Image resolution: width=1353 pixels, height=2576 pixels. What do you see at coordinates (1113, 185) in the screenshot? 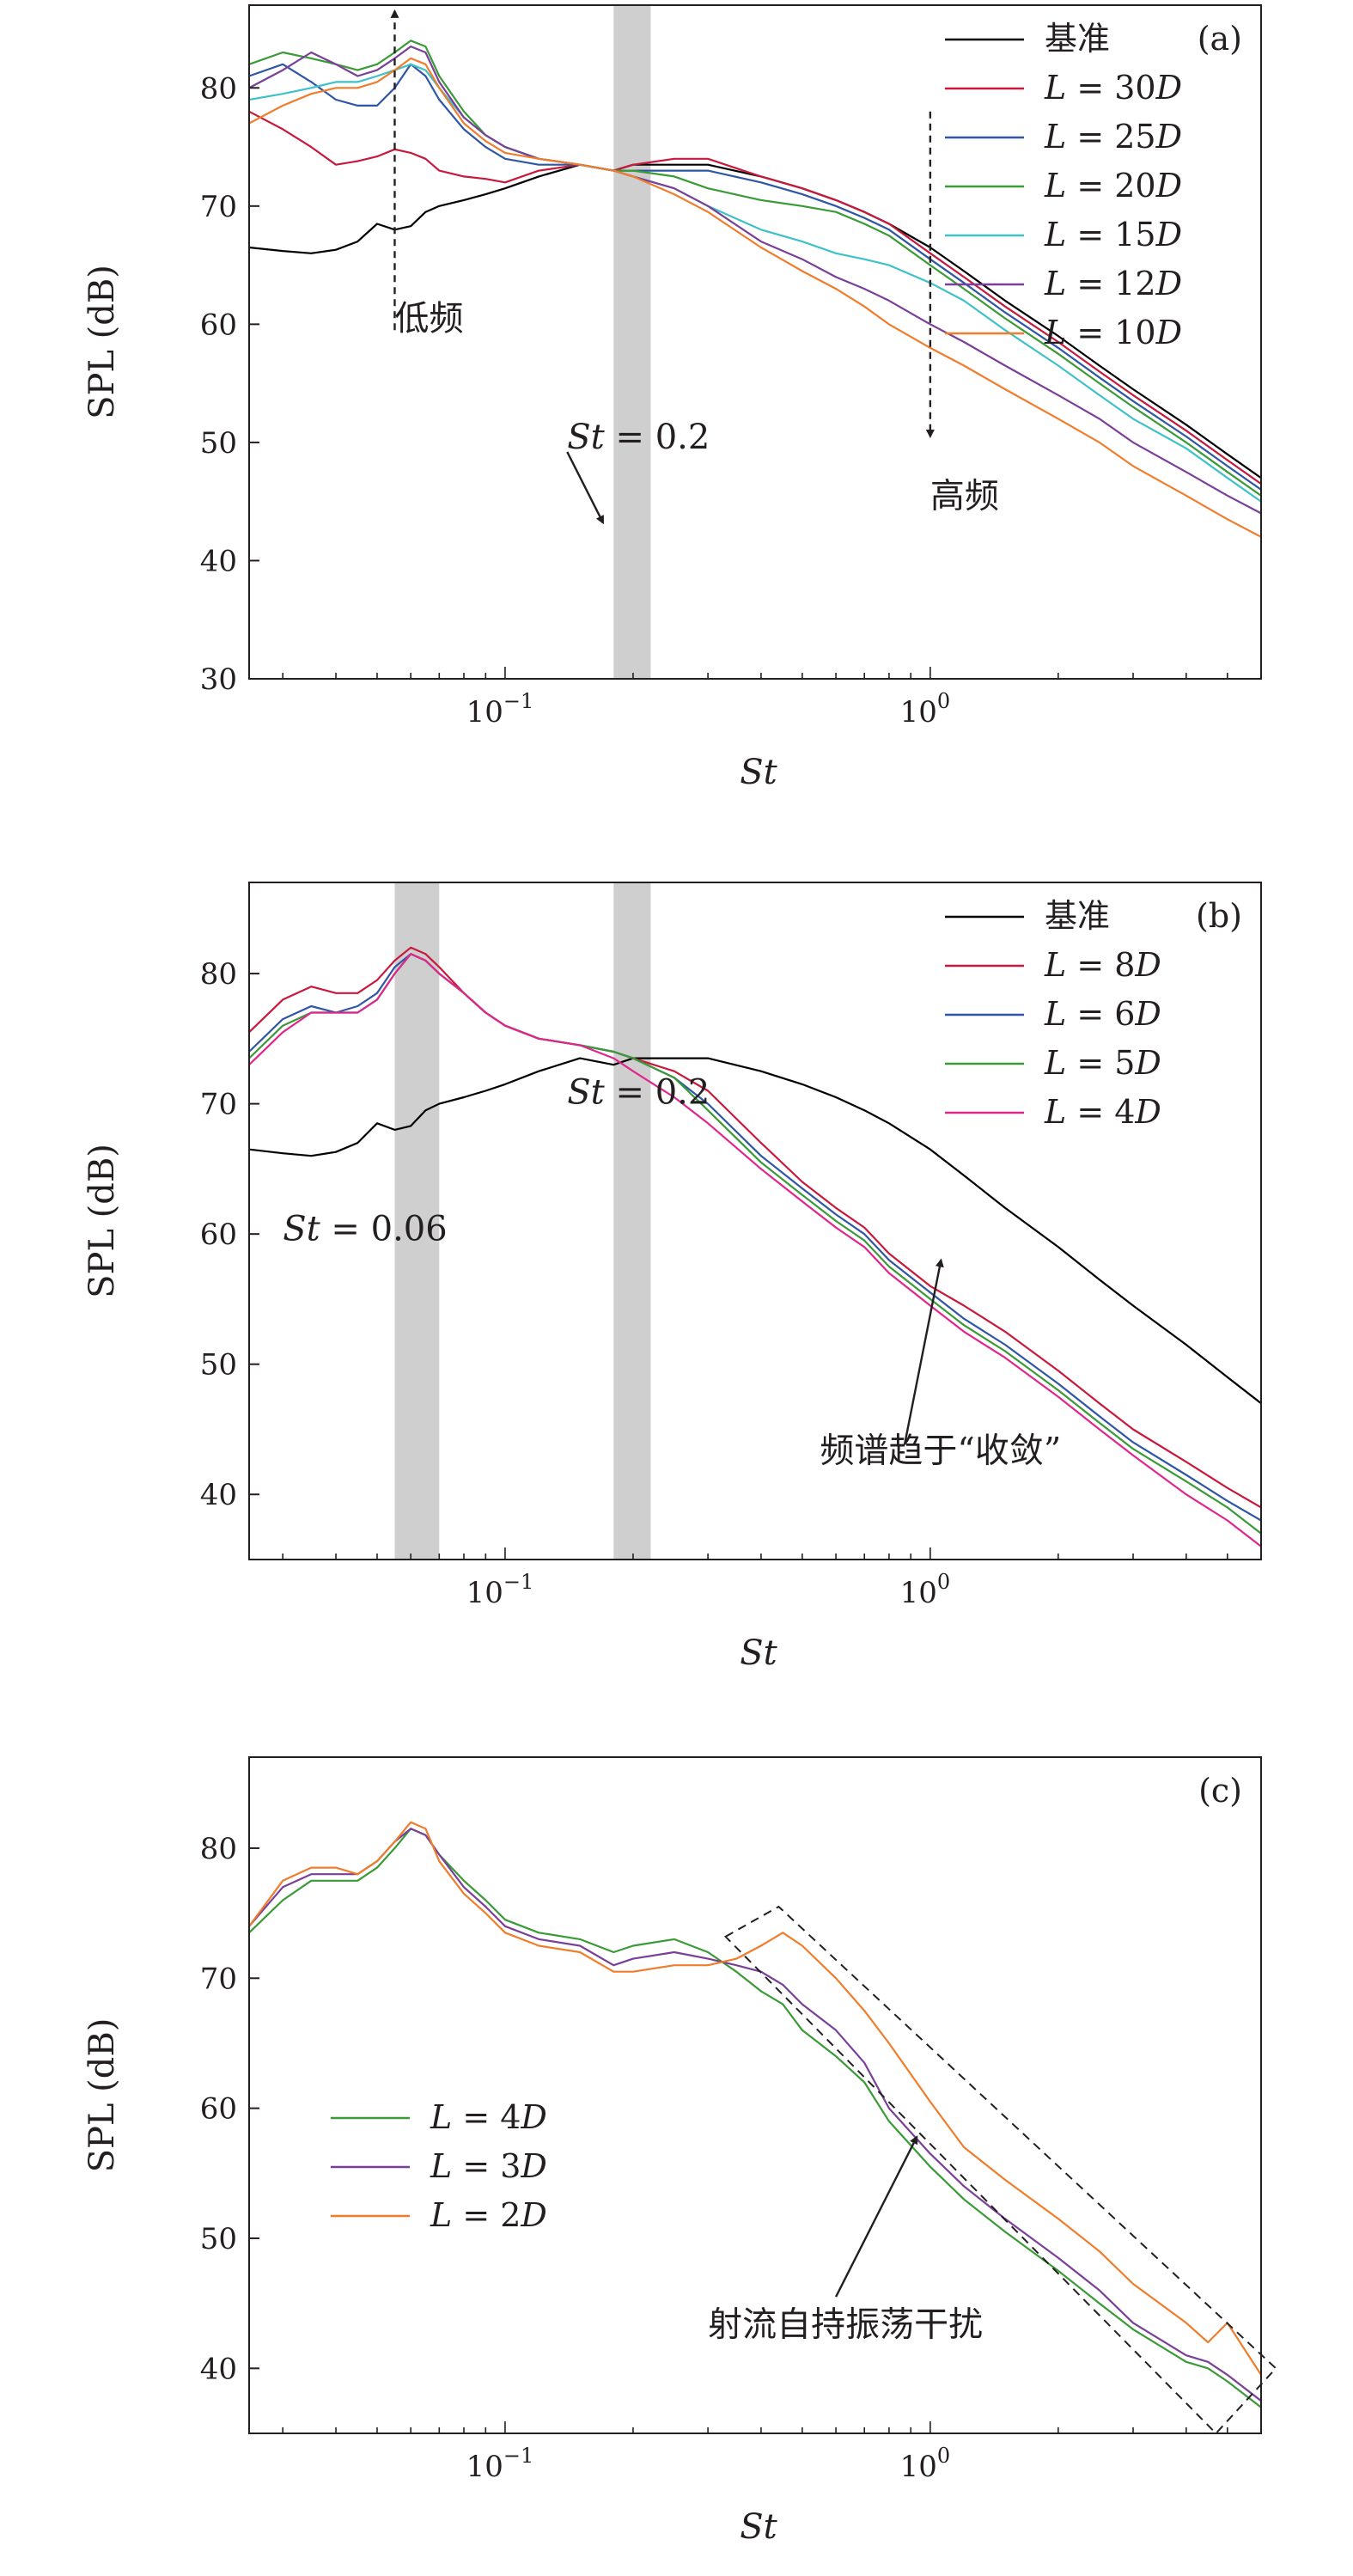
I see `legend-label-3: L = 20D` at bounding box center [1113, 185].